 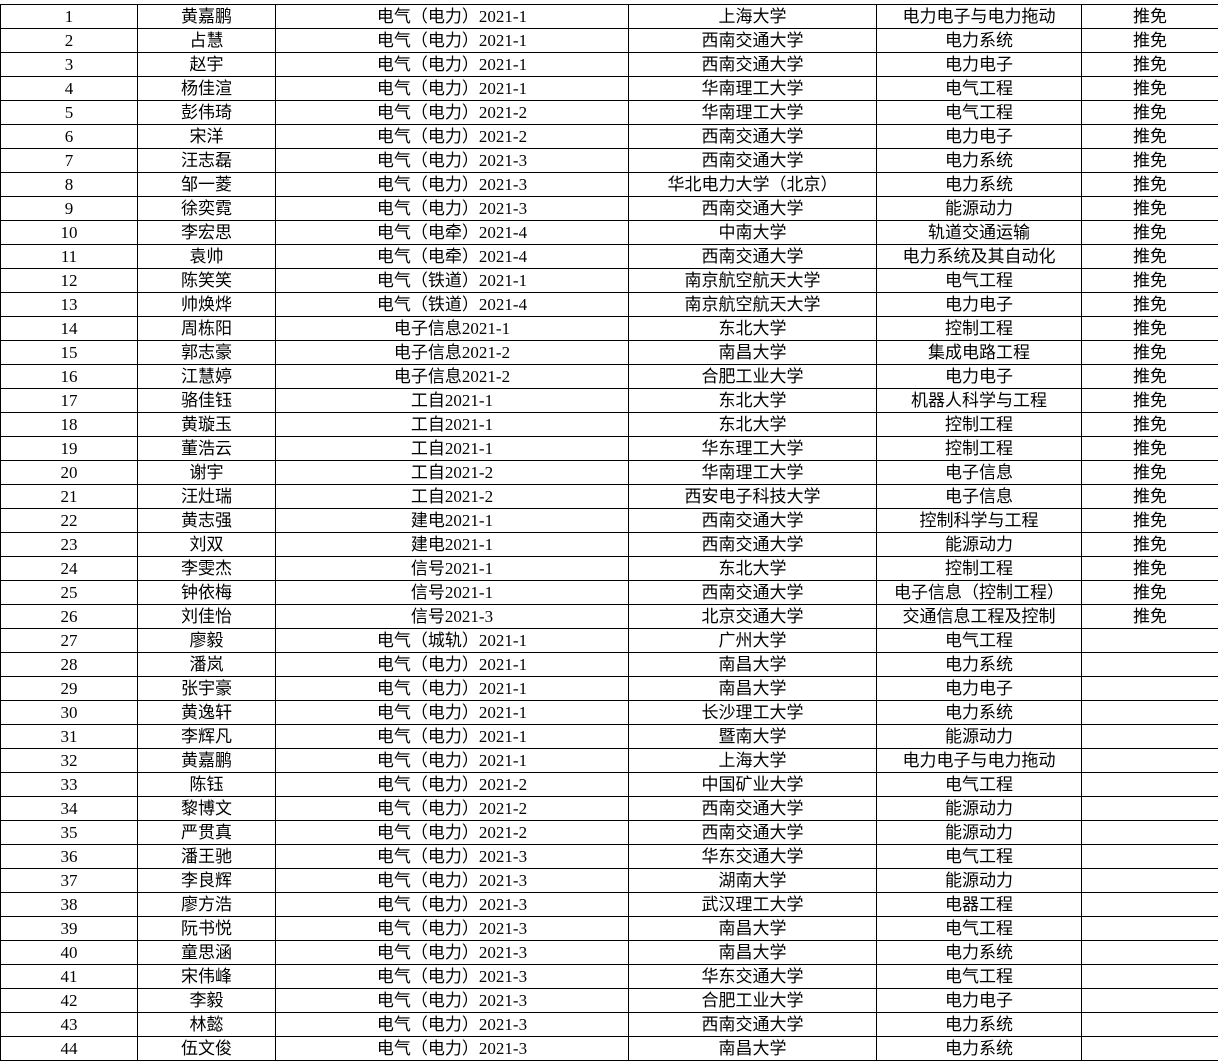 What do you see at coordinates (979, 401) in the screenshot?
I see `major: 机器人科学与工程` at bounding box center [979, 401].